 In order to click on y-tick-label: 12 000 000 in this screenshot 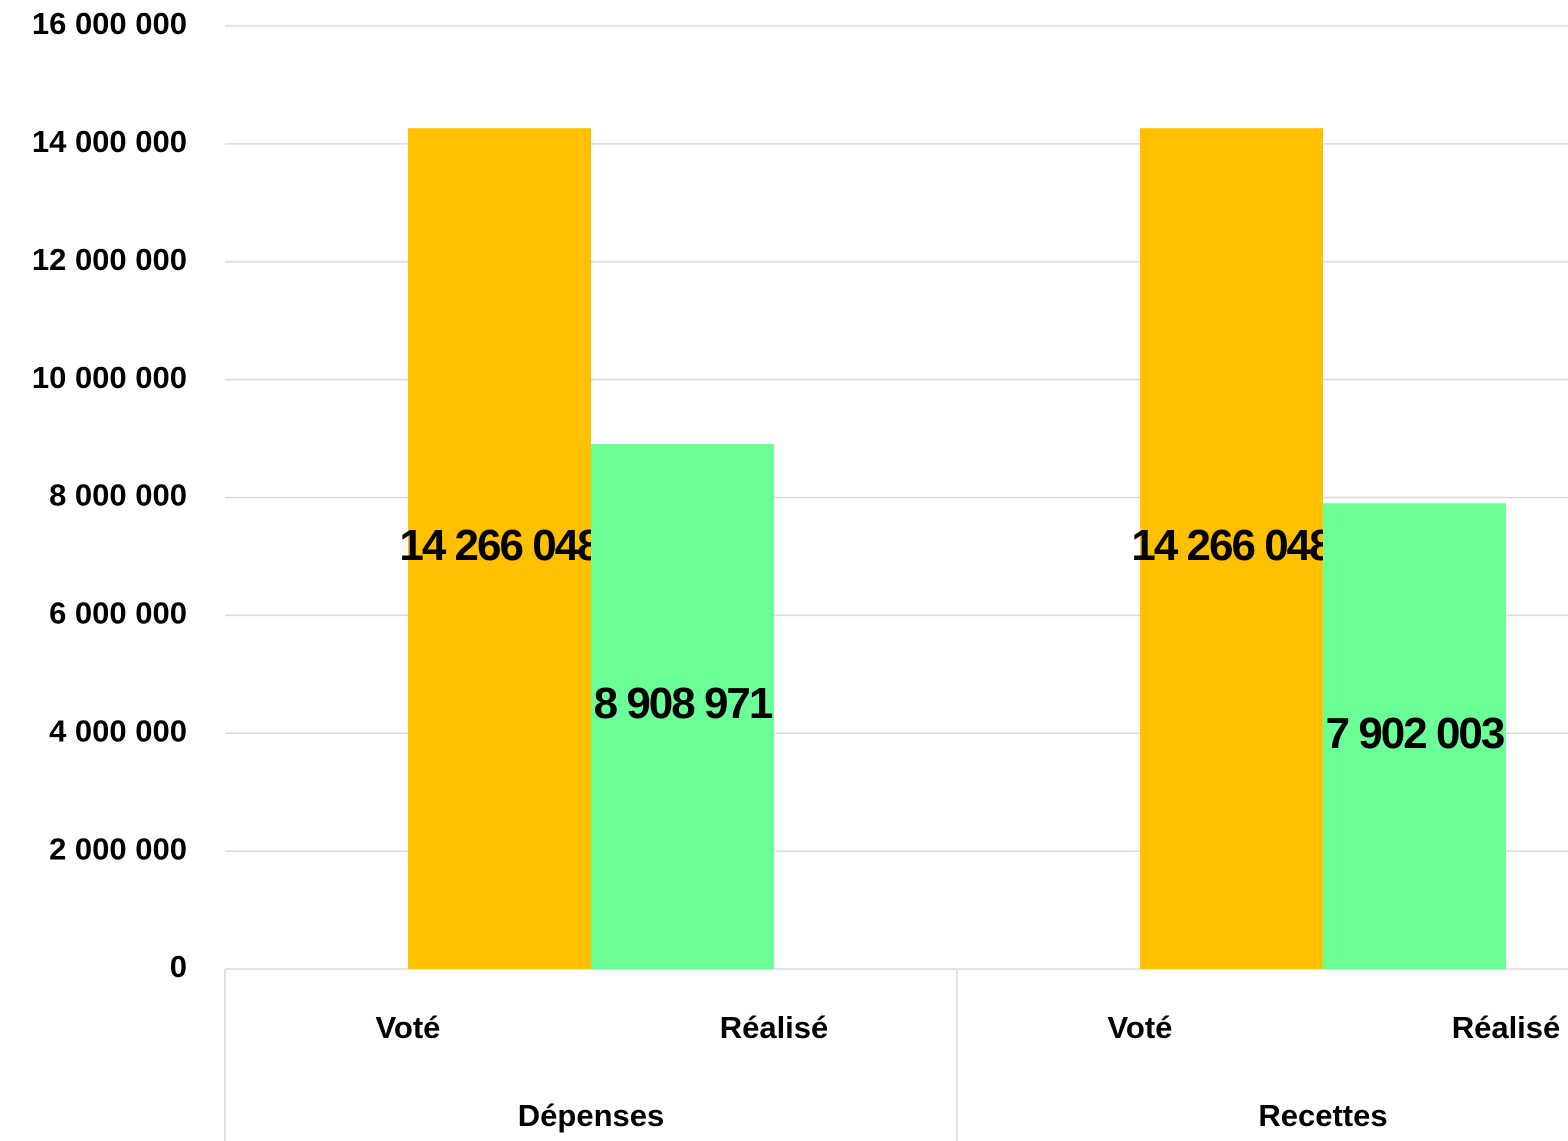, I will do `click(109, 259)`.